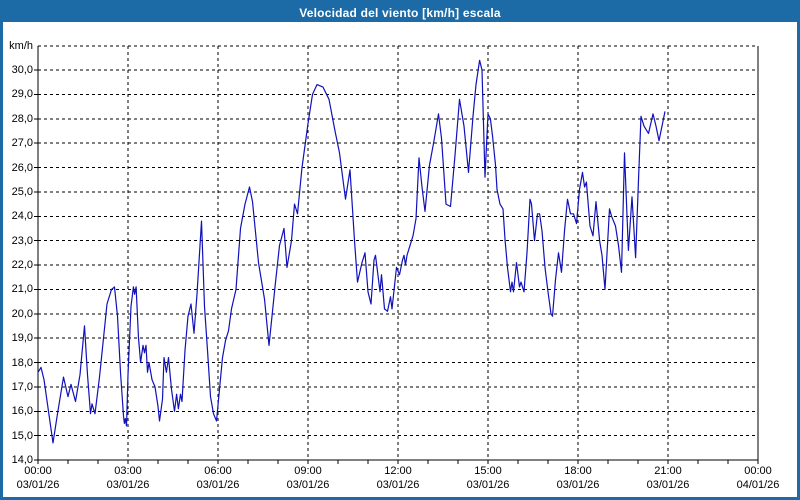 The width and height of the screenshot is (800, 500). What do you see at coordinates (668, 471) in the screenshot?
I see `x-tick-time-label: 21:00` at bounding box center [668, 471].